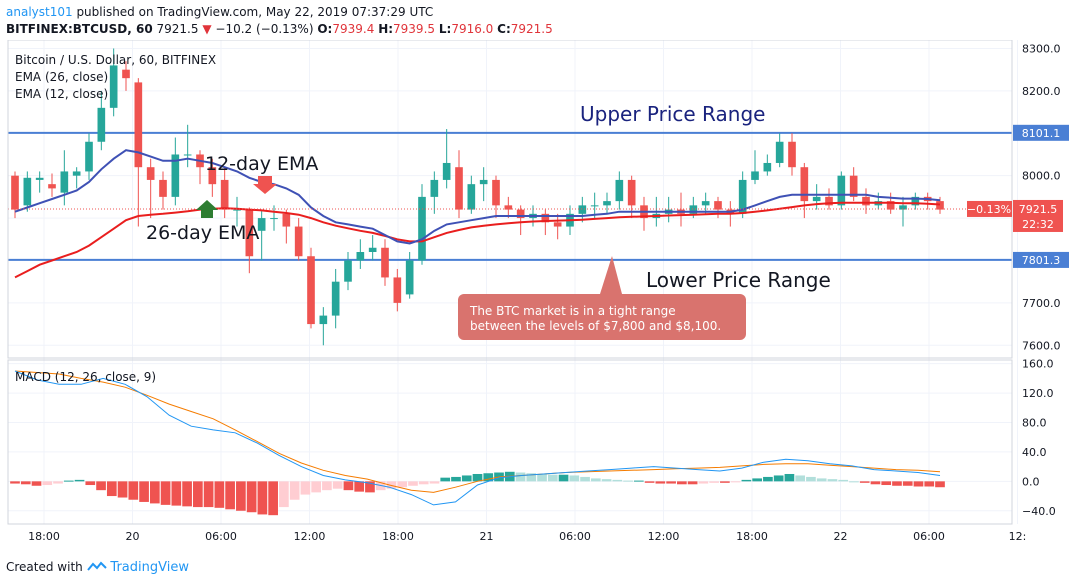 The height and width of the screenshot is (585, 1073). What do you see at coordinates (1039, 511) in the screenshot?
I see `macd-tick-label: −40.0` at bounding box center [1039, 511].